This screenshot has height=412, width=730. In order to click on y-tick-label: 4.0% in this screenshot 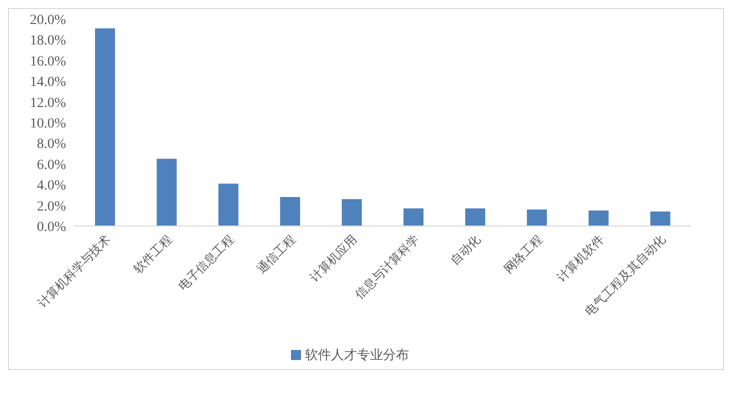, I will do `click(51, 186)`.